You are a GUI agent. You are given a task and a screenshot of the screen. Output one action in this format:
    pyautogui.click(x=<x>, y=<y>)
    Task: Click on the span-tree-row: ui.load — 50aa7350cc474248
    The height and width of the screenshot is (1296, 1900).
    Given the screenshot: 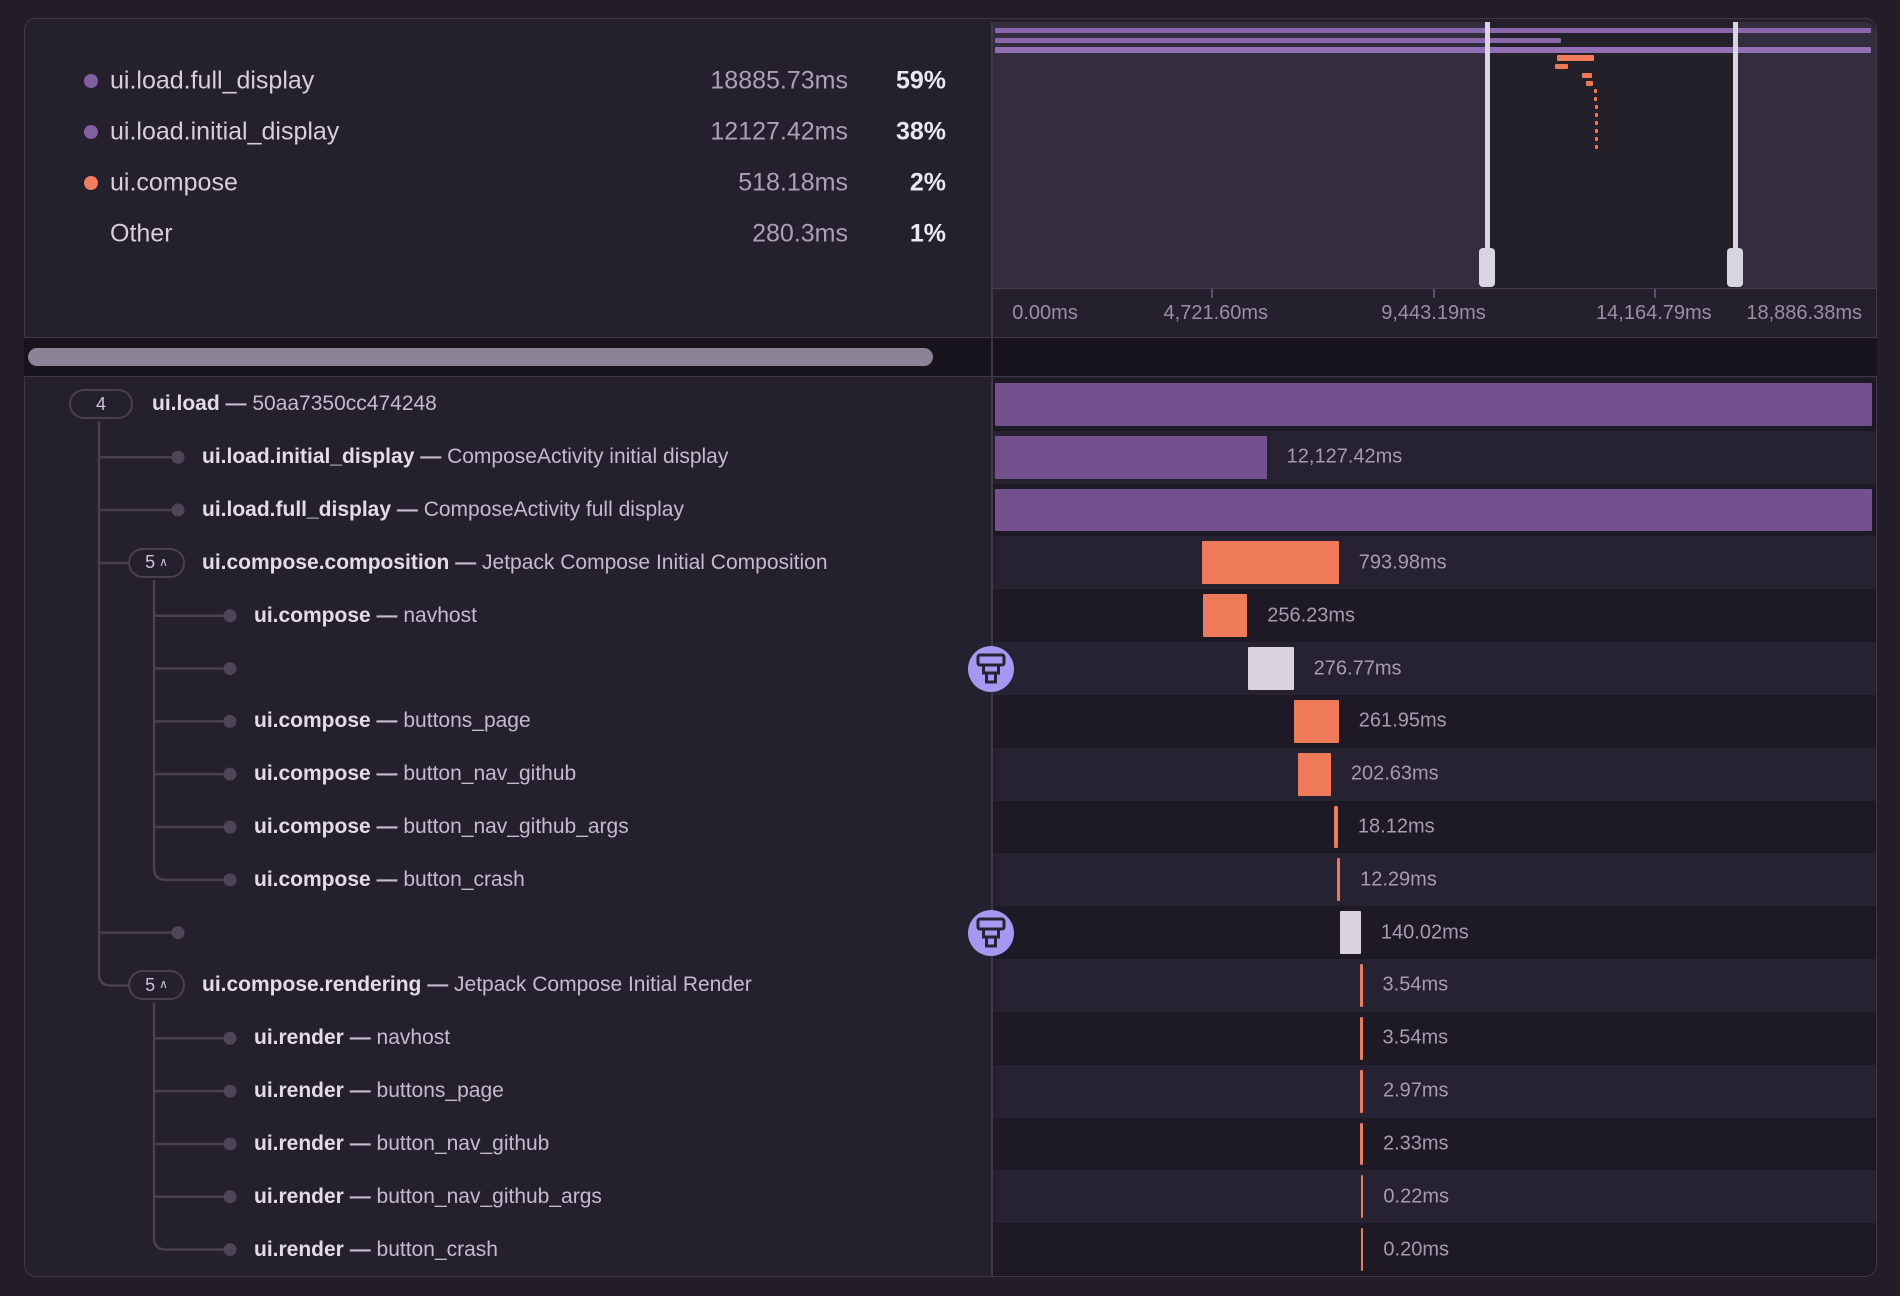 What is the action you would take?
    pyautogui.click(x=294, y=404)
    